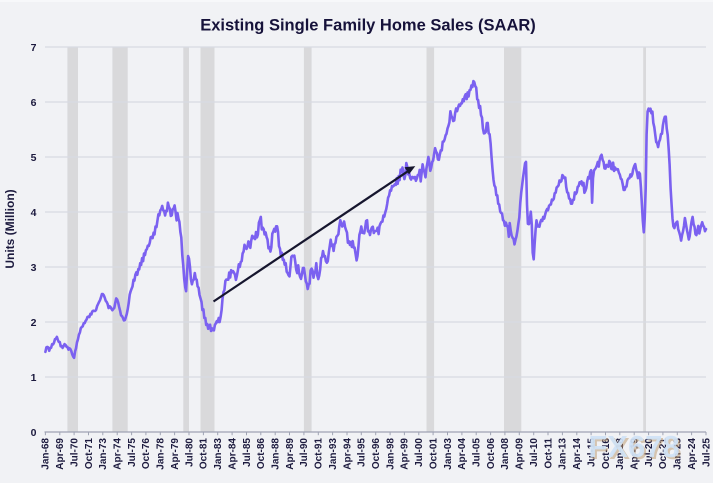  What do you see at coordinates (146, 454) in the screenshot?
I see `svg-text: Oct-76` at bounding box center [146, 454].